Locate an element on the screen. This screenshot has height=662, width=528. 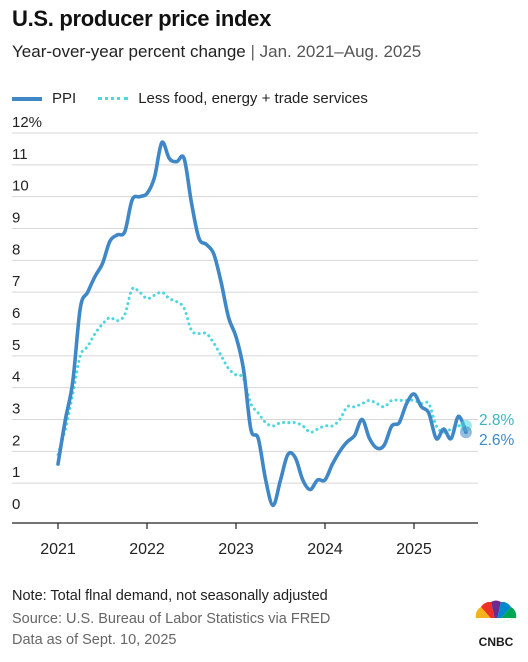
logo-text: CNBC is located at coordinates (496, 642).